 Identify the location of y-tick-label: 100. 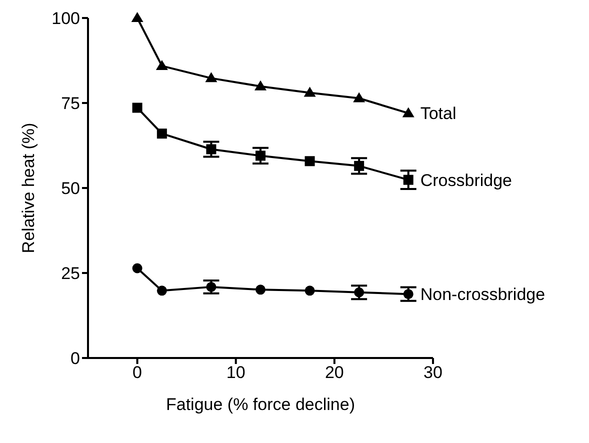
(66, 18).